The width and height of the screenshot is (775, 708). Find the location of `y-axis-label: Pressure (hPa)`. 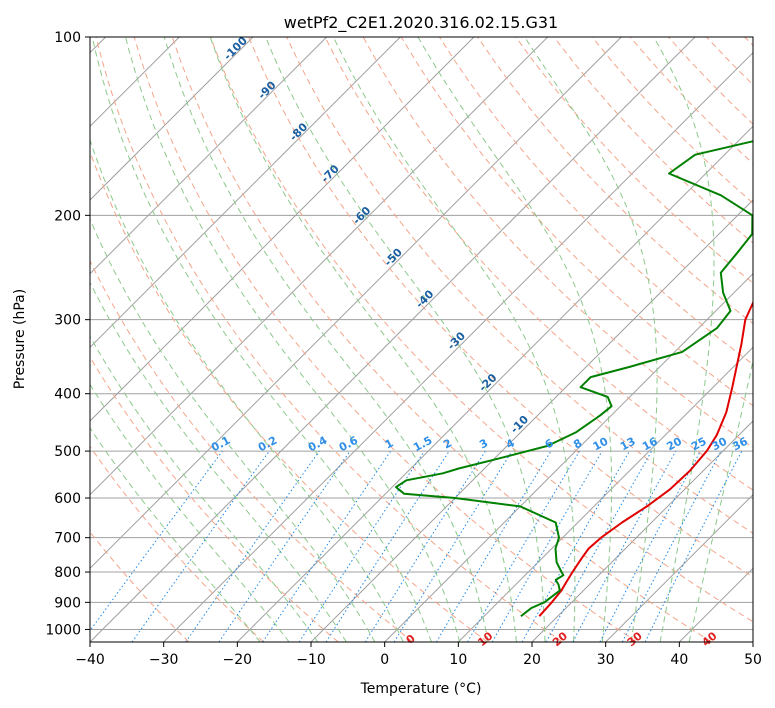

y-axis-label: Pressure (hPa) is located at coordinates (20, 339).